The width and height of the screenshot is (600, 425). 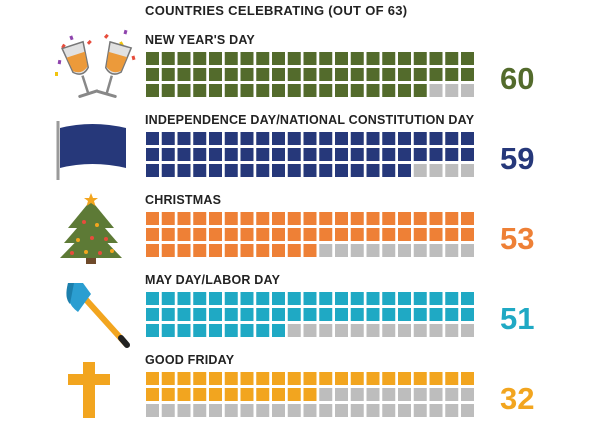 What do you see at coordinates (190, 360) in the screenshot?
I see `category-label: GOOD FRIDAY` at bounding box center [190, 360].